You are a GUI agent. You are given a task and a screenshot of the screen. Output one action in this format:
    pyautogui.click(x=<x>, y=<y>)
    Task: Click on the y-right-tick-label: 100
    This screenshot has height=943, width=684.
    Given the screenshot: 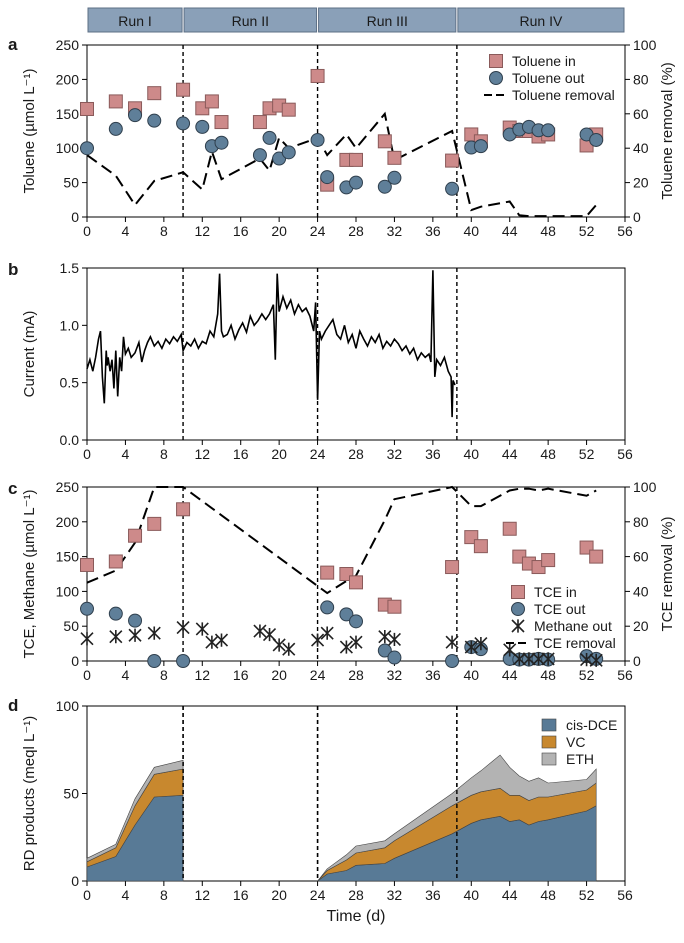 What is the action you would take?
    pyautogui.click(x=645, y=45)
    